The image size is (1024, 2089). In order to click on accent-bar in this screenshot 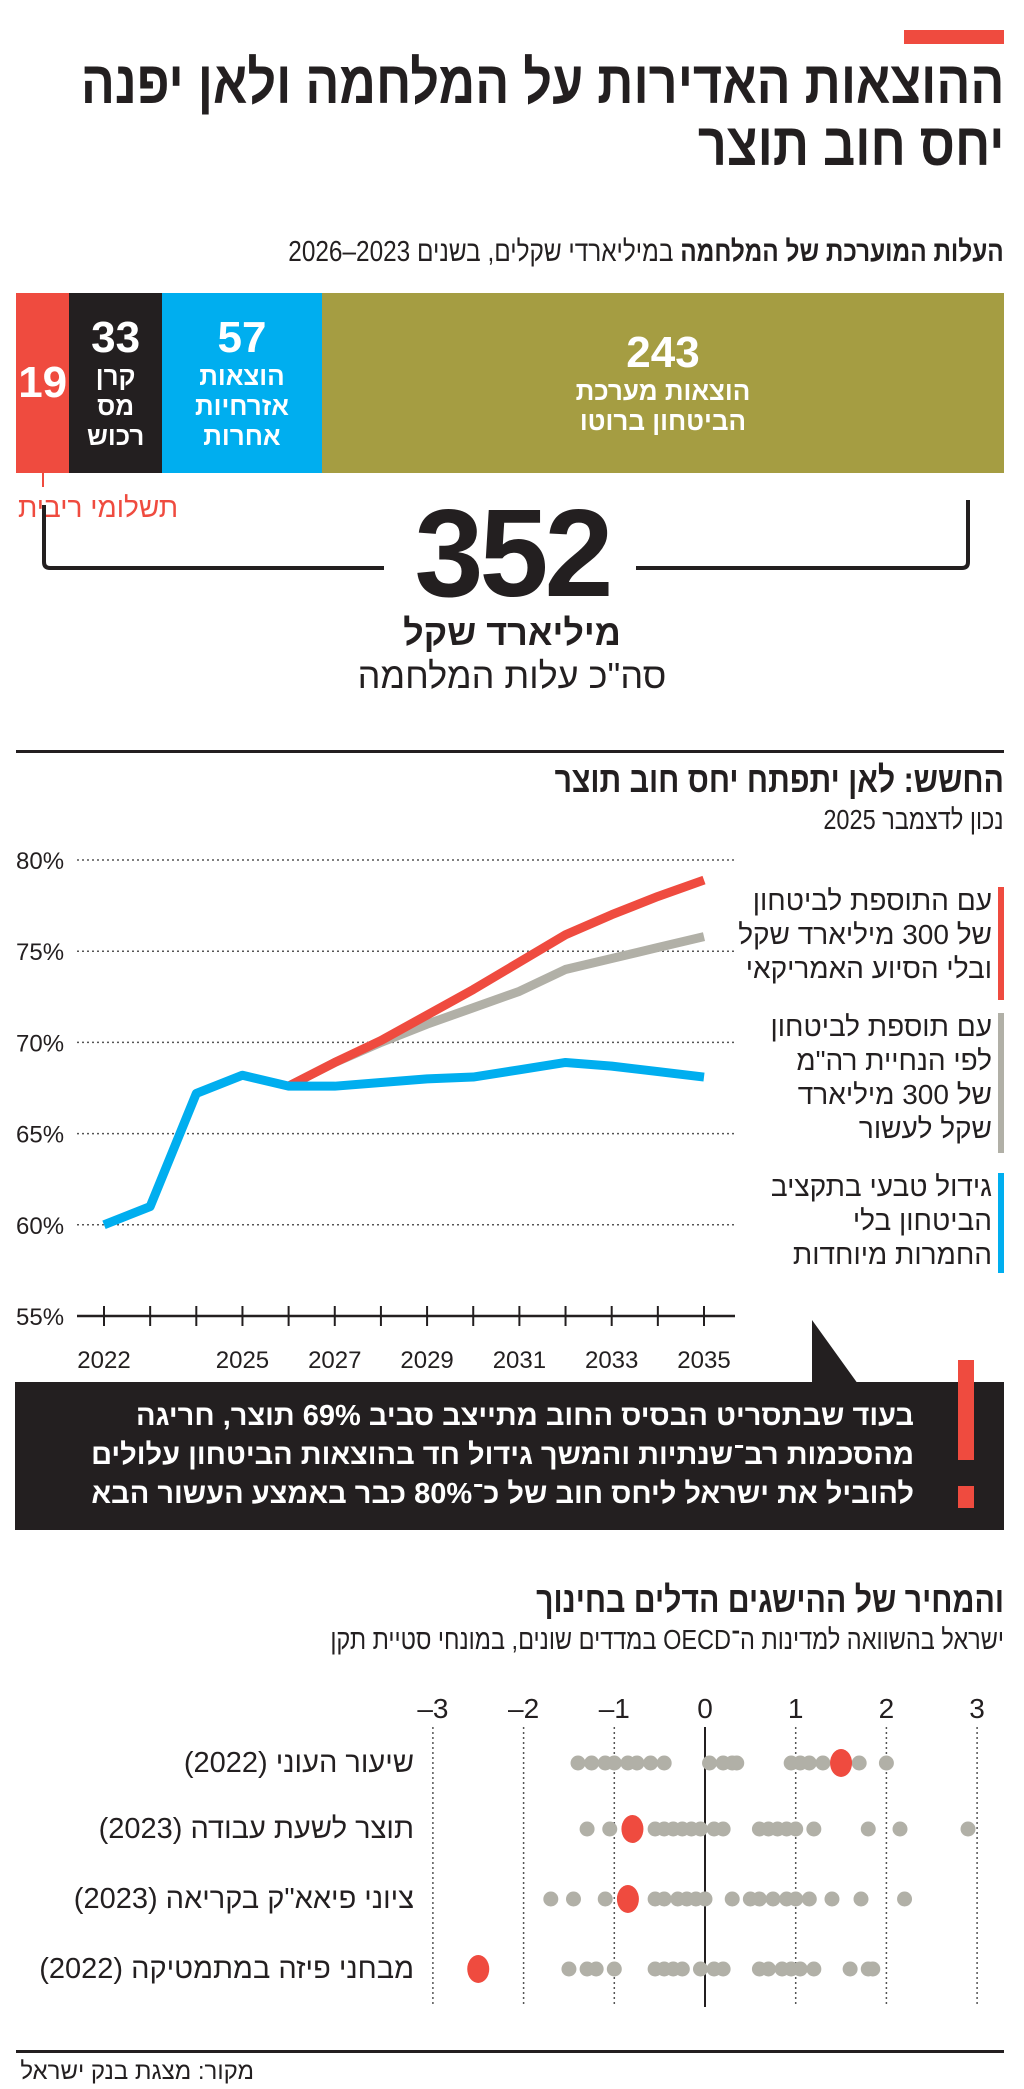, I will do `click(954, 37)`.